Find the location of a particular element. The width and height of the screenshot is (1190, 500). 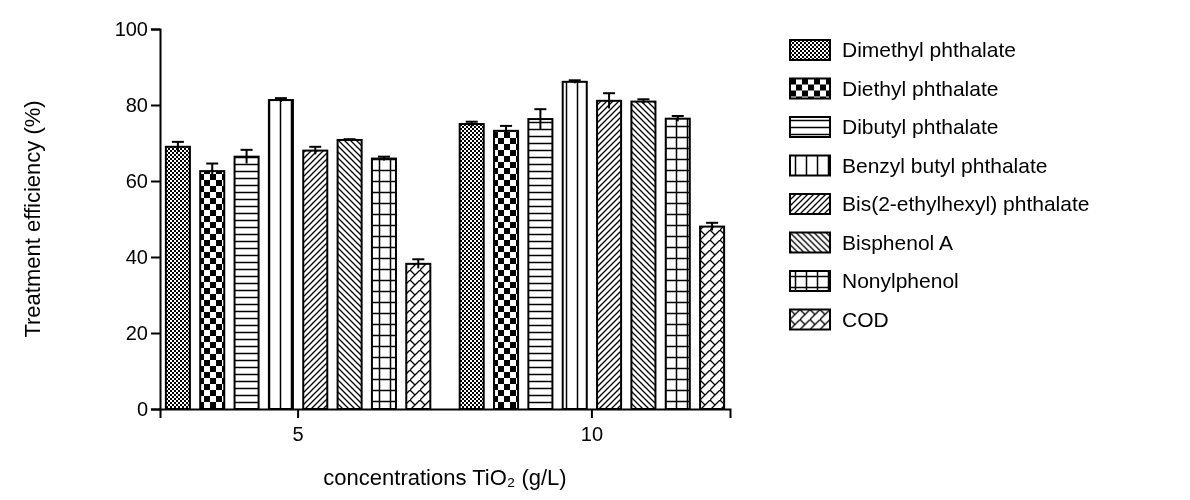

legend-label: COD is located at coordinates (865, 319).